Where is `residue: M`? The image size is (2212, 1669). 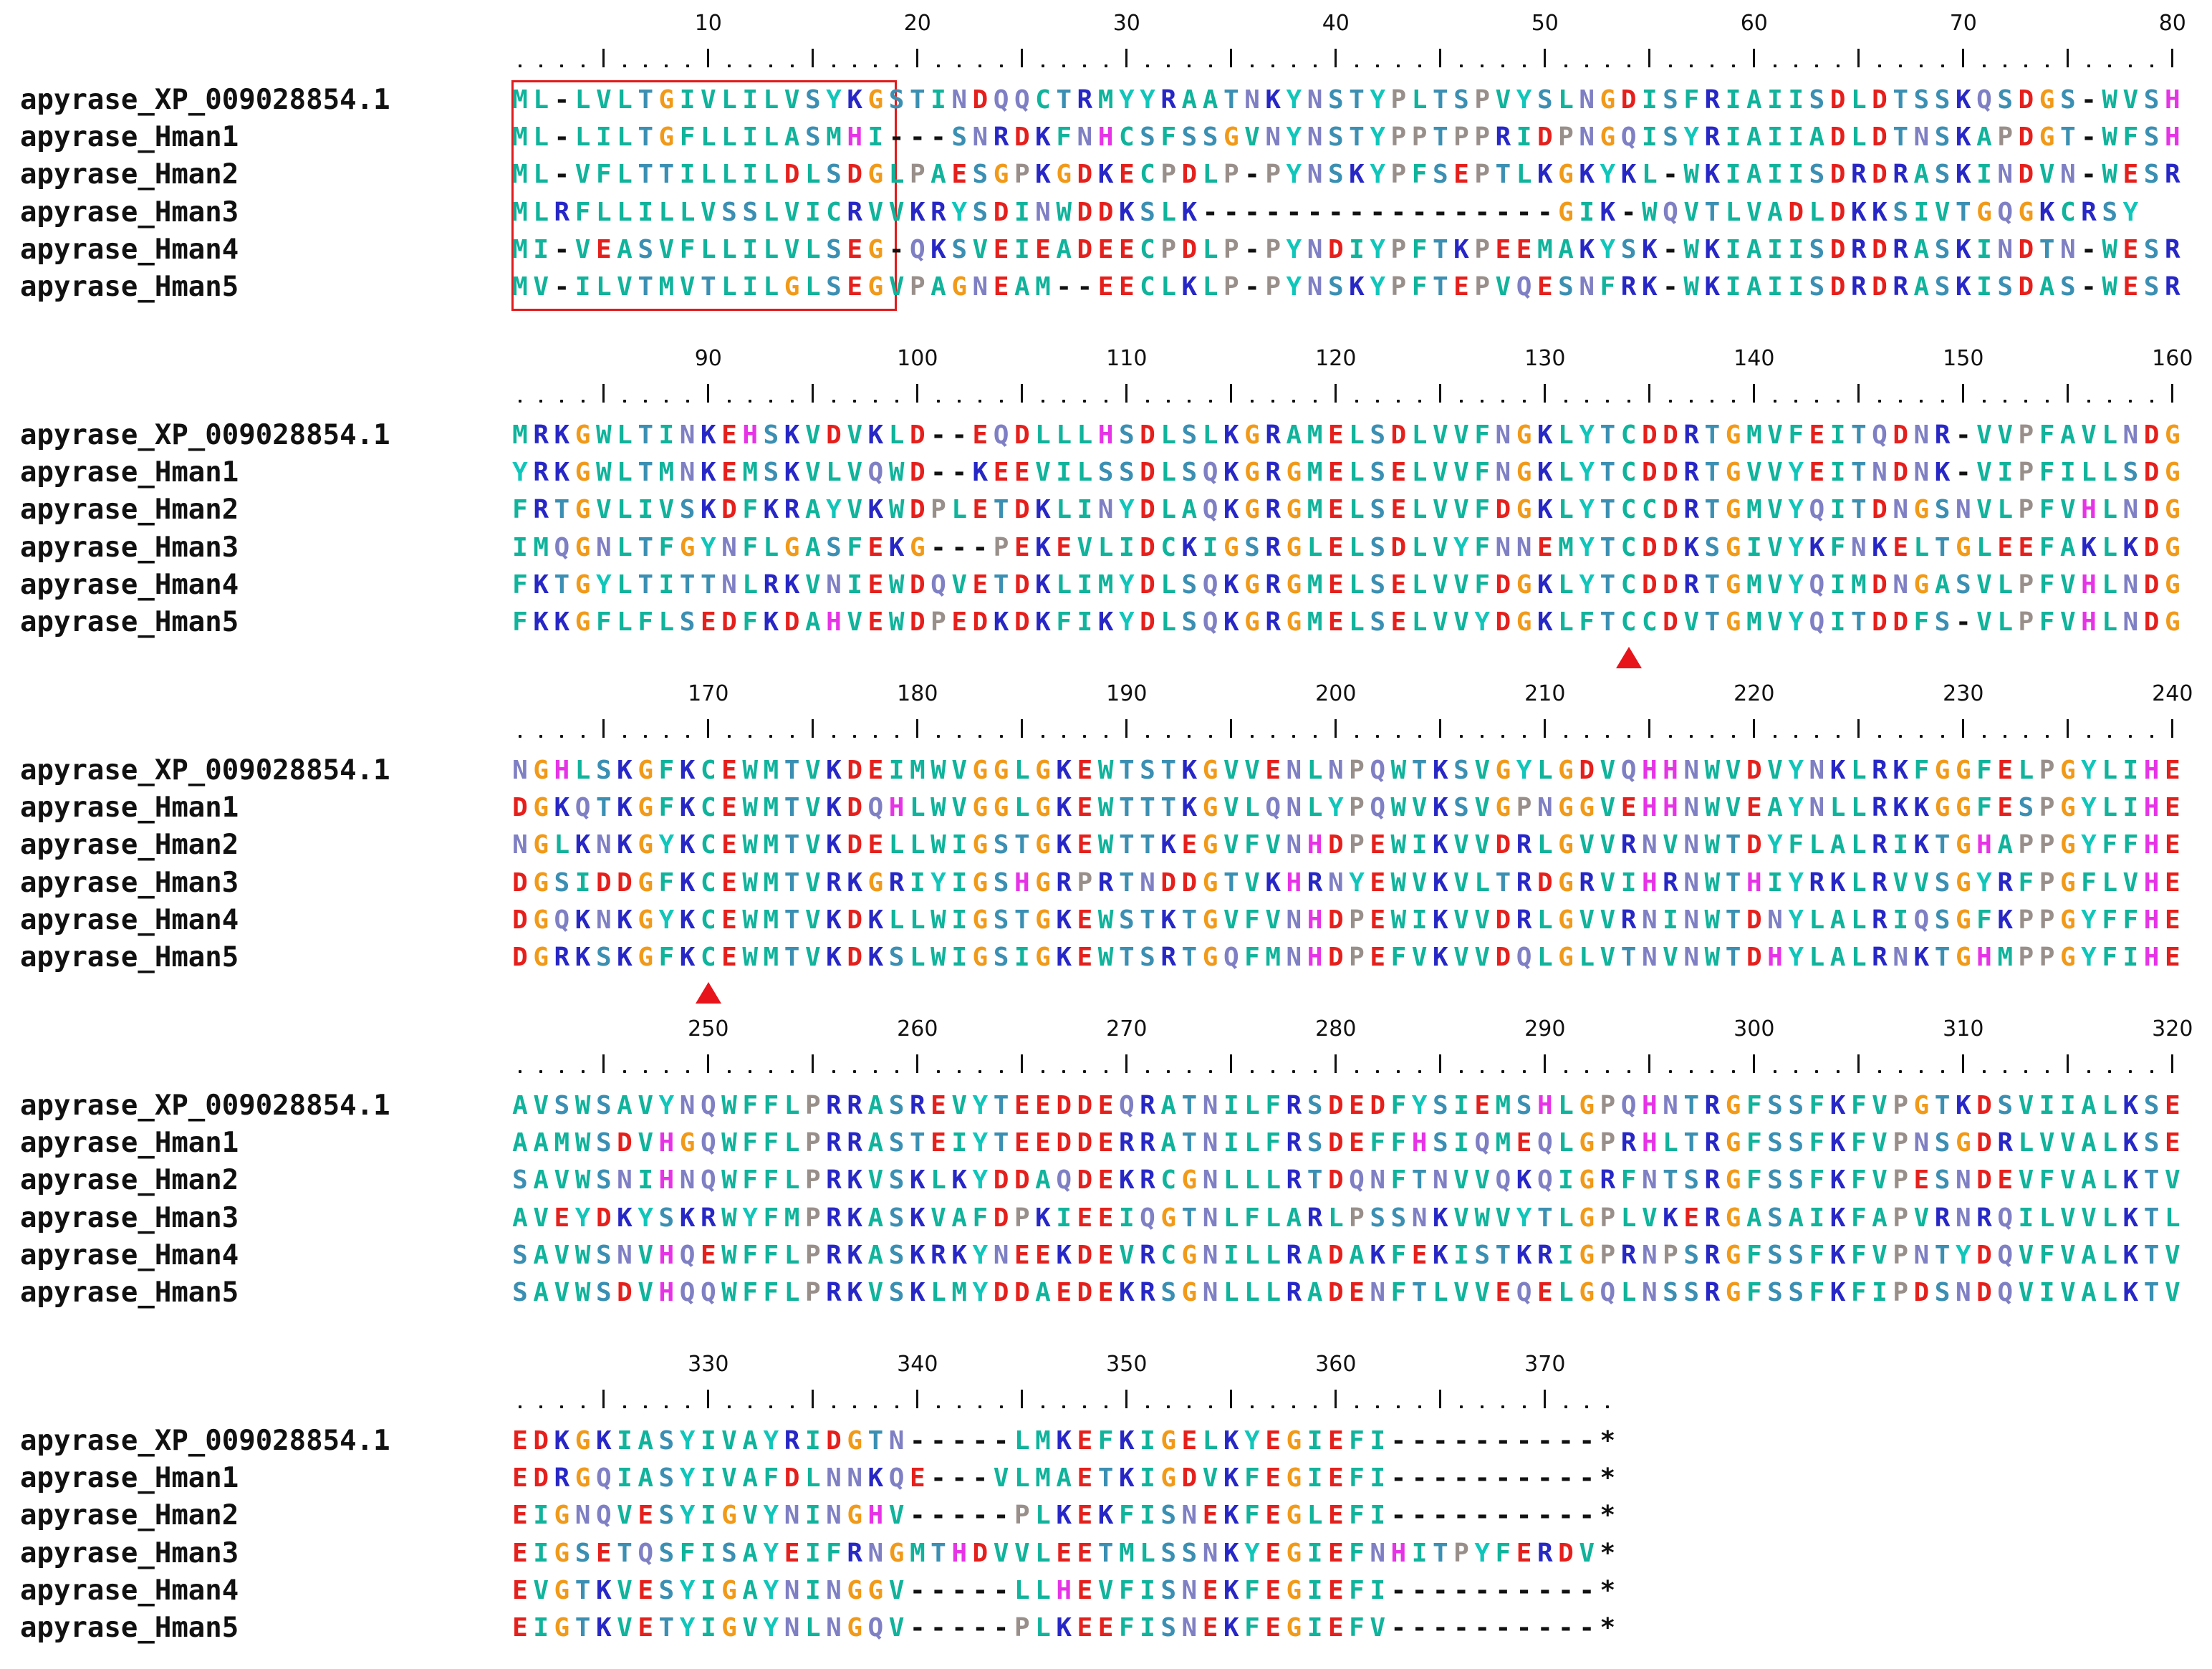 residue: M is located at coordinates (1043, 287).